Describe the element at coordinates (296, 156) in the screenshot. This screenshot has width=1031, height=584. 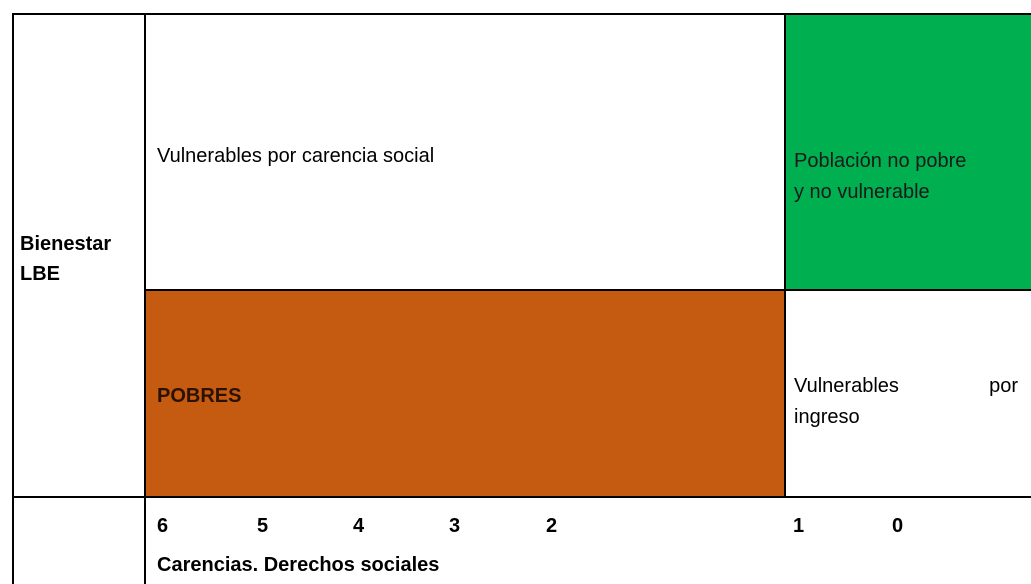
I see `cell-text: Vulnerables por carencia social` at that location.